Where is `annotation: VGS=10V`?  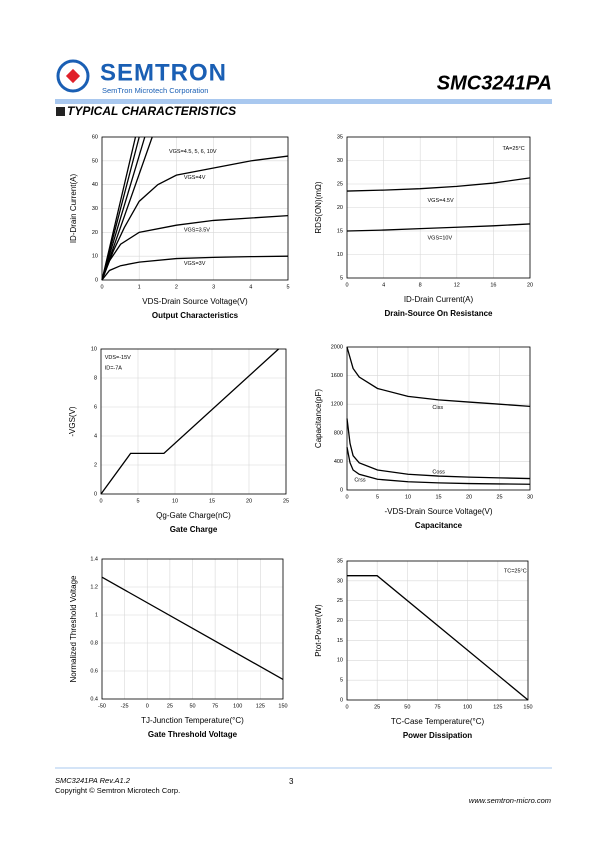 annotation: VGS=10V is located at coordinates (440, 239).